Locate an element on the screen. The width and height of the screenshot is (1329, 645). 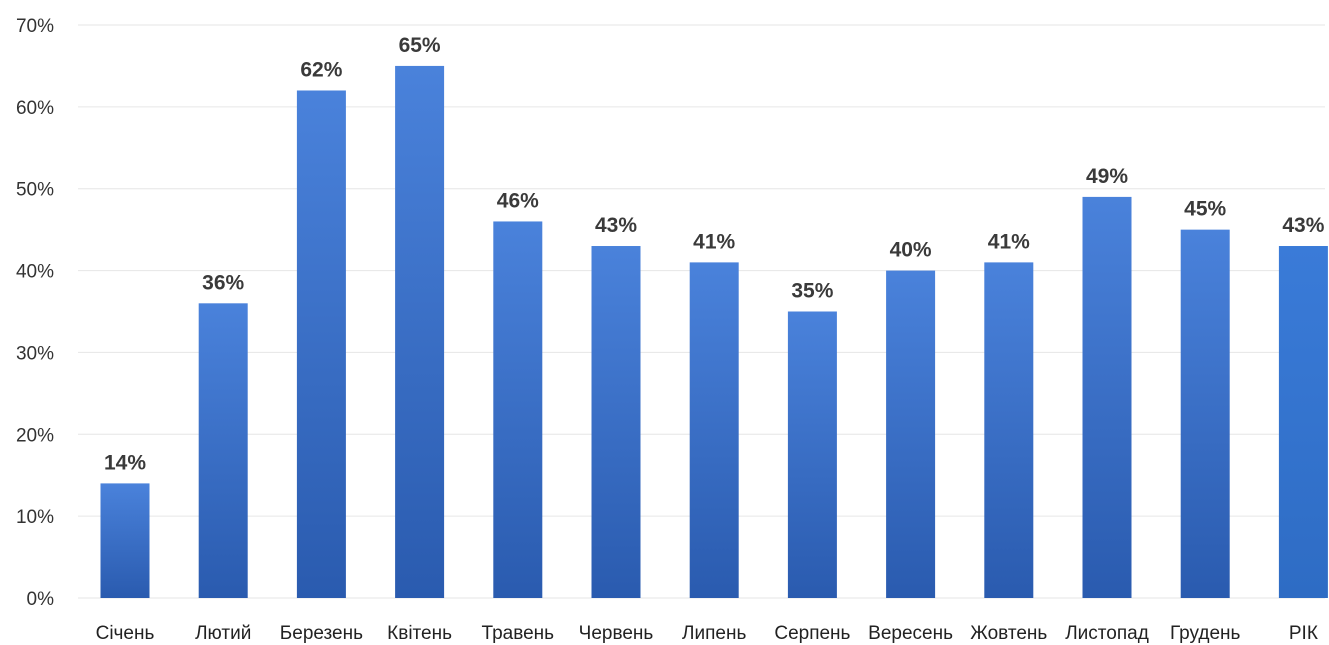
category-label-4: Квітень is located at coordinates (419, 633).